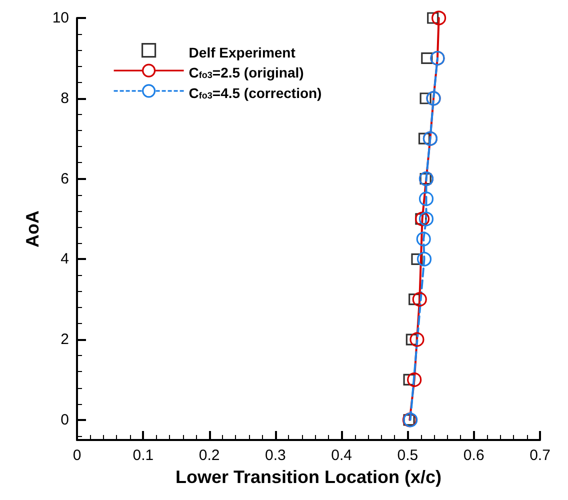 The width and height of the screenshot is (568, 500). I want to click on x-tick-label: 0, so click(77, 455).